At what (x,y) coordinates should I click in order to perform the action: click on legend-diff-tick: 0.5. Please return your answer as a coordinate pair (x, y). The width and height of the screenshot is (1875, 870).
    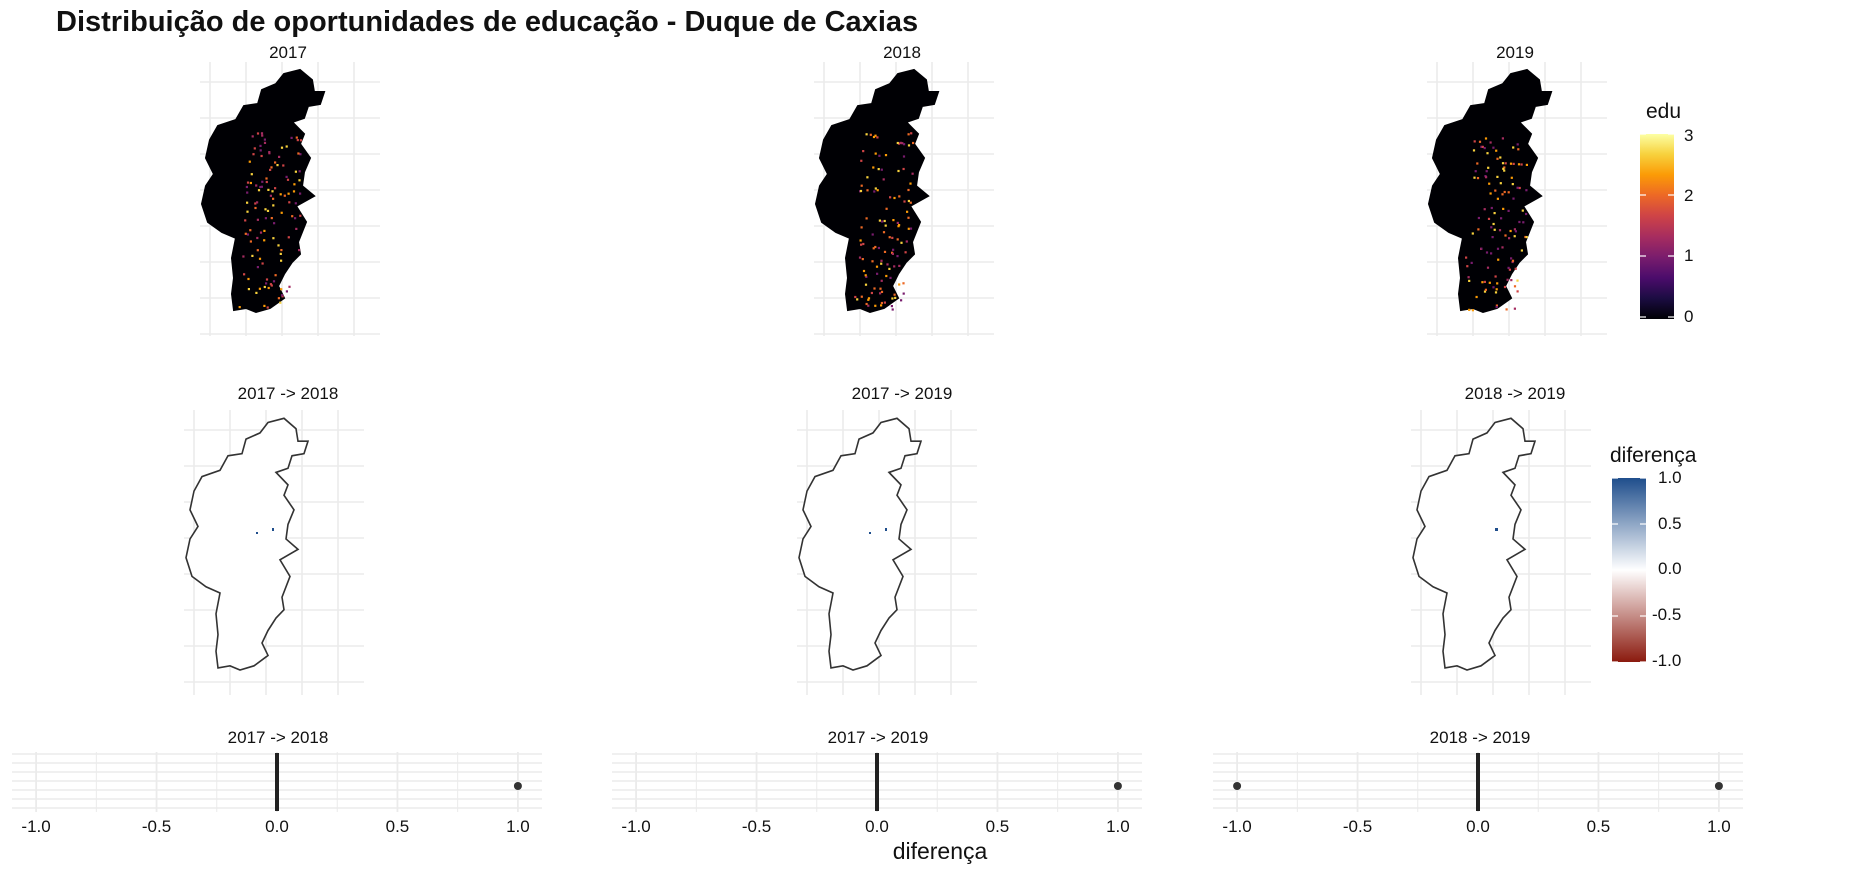
    Looking at the image, I should click on (1670, 524).